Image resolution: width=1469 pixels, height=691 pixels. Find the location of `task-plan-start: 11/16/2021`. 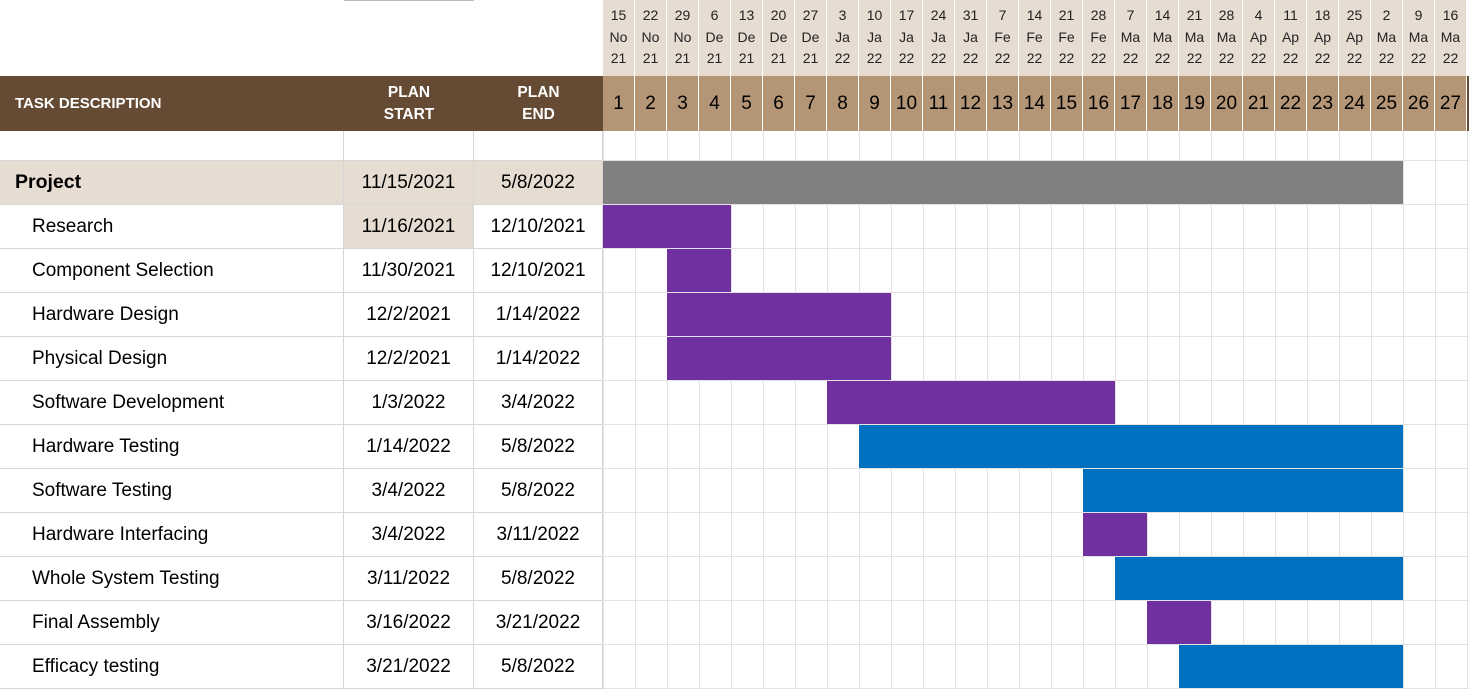

task-plan-start: 11/16/2021 is located at coordinates (409, 226).